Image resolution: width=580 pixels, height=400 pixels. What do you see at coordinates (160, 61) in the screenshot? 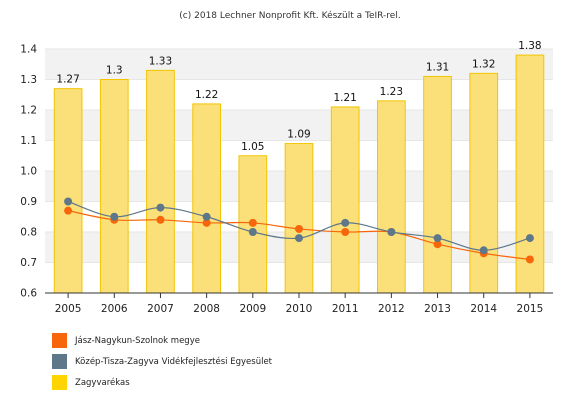
I see `bar-data-label: 1.33` at bounding box center [160, 61].